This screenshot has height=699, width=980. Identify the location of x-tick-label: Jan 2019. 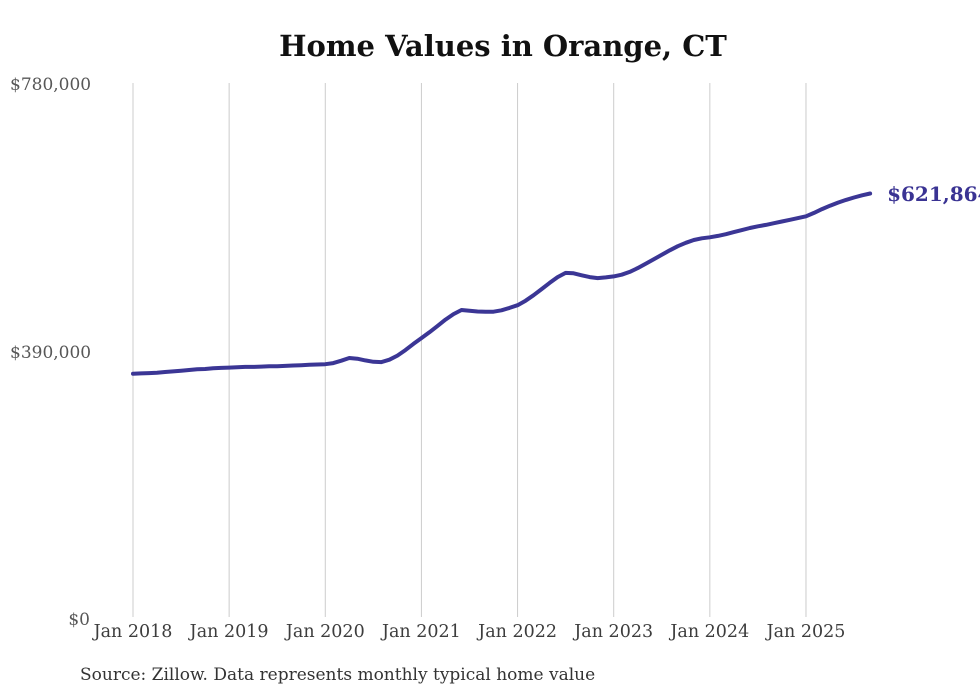
(229, 632).